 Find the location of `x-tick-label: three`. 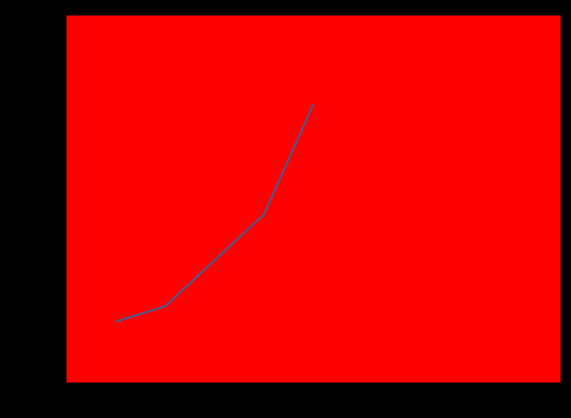

x-tick-label: three is located at coordinates (214, 400).